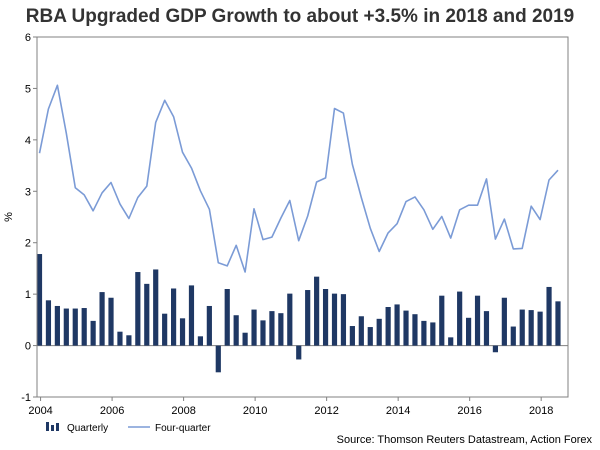 Image resolution: width=600 pixels, height=450 pixels. Describe the element at coordinates (87, 428) in the screenshot. I see `legend-label-quarterly: Quarterly` at that location.